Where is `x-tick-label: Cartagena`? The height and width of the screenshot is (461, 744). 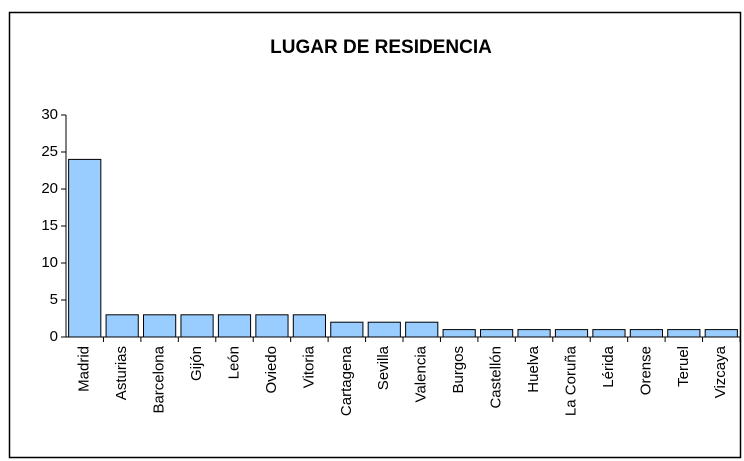 x-tick-label: Cartagena is located at coordinates (346, 380).